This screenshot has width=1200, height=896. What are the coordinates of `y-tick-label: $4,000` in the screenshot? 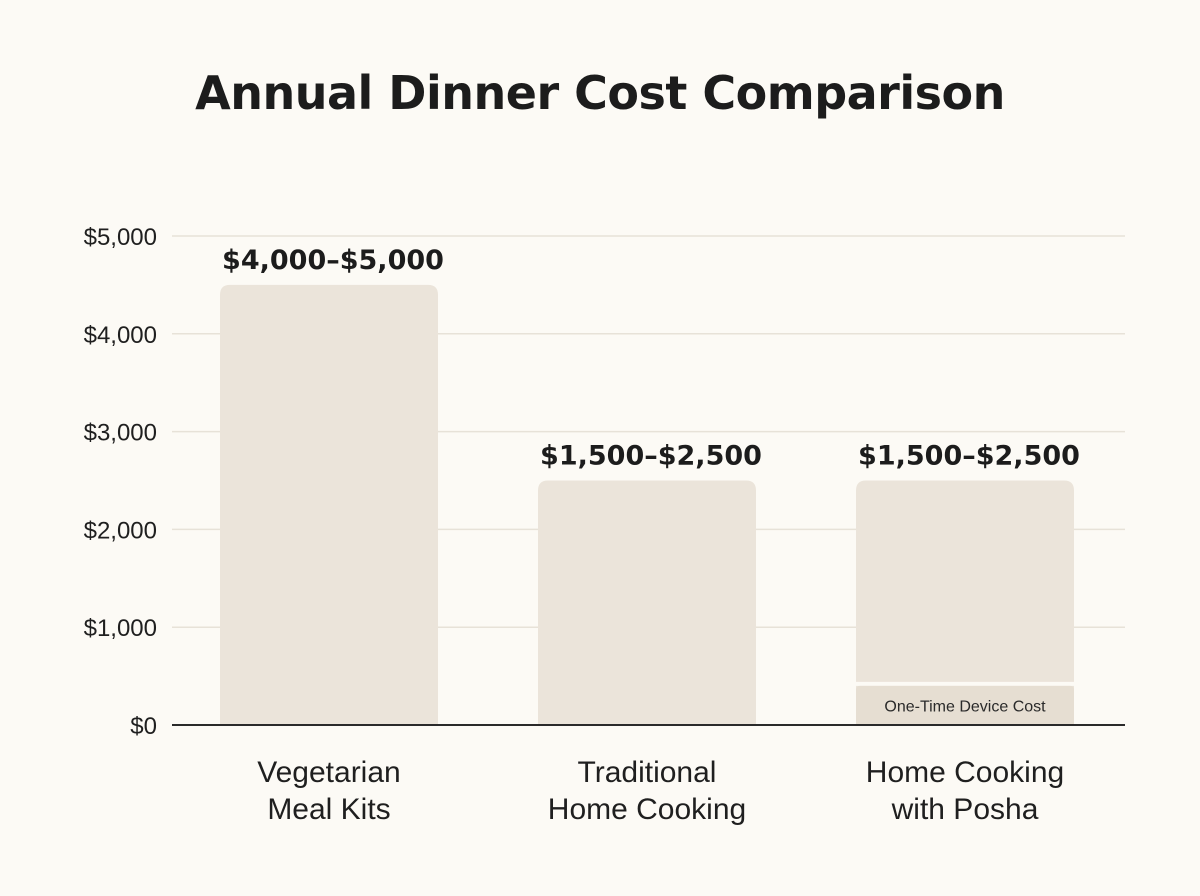 It's located at (120, 335).